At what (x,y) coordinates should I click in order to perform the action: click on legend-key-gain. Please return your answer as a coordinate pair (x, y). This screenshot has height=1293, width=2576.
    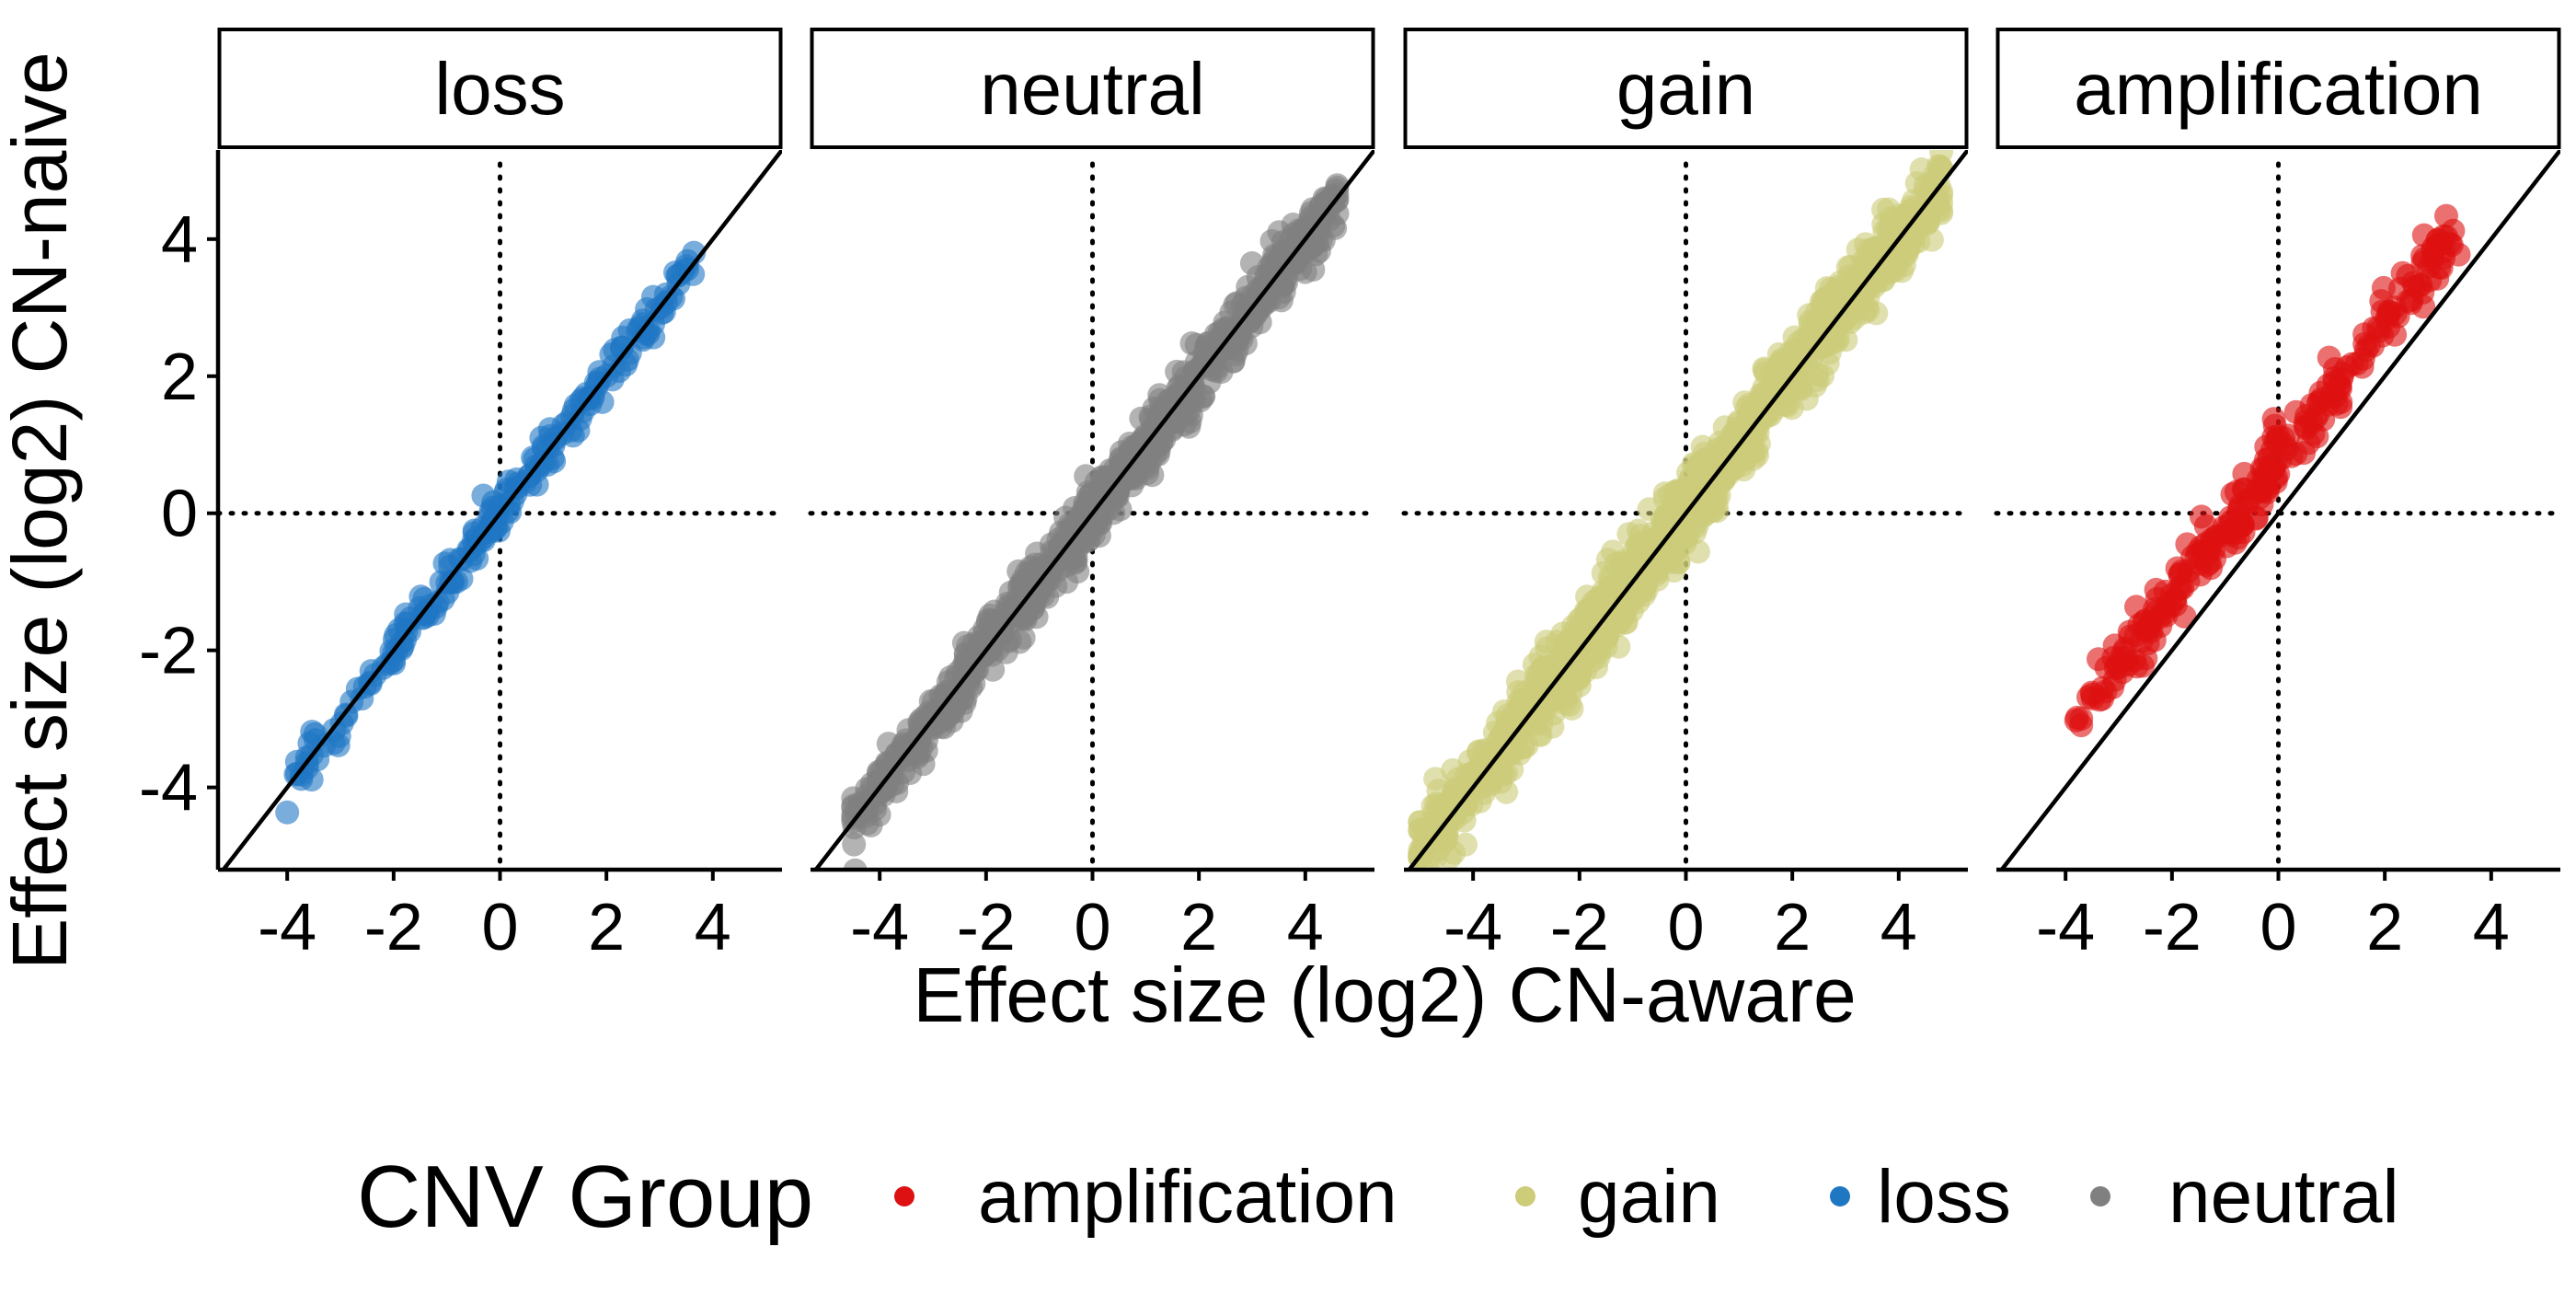
    Looking at the image, I should click on (1525, 1196).